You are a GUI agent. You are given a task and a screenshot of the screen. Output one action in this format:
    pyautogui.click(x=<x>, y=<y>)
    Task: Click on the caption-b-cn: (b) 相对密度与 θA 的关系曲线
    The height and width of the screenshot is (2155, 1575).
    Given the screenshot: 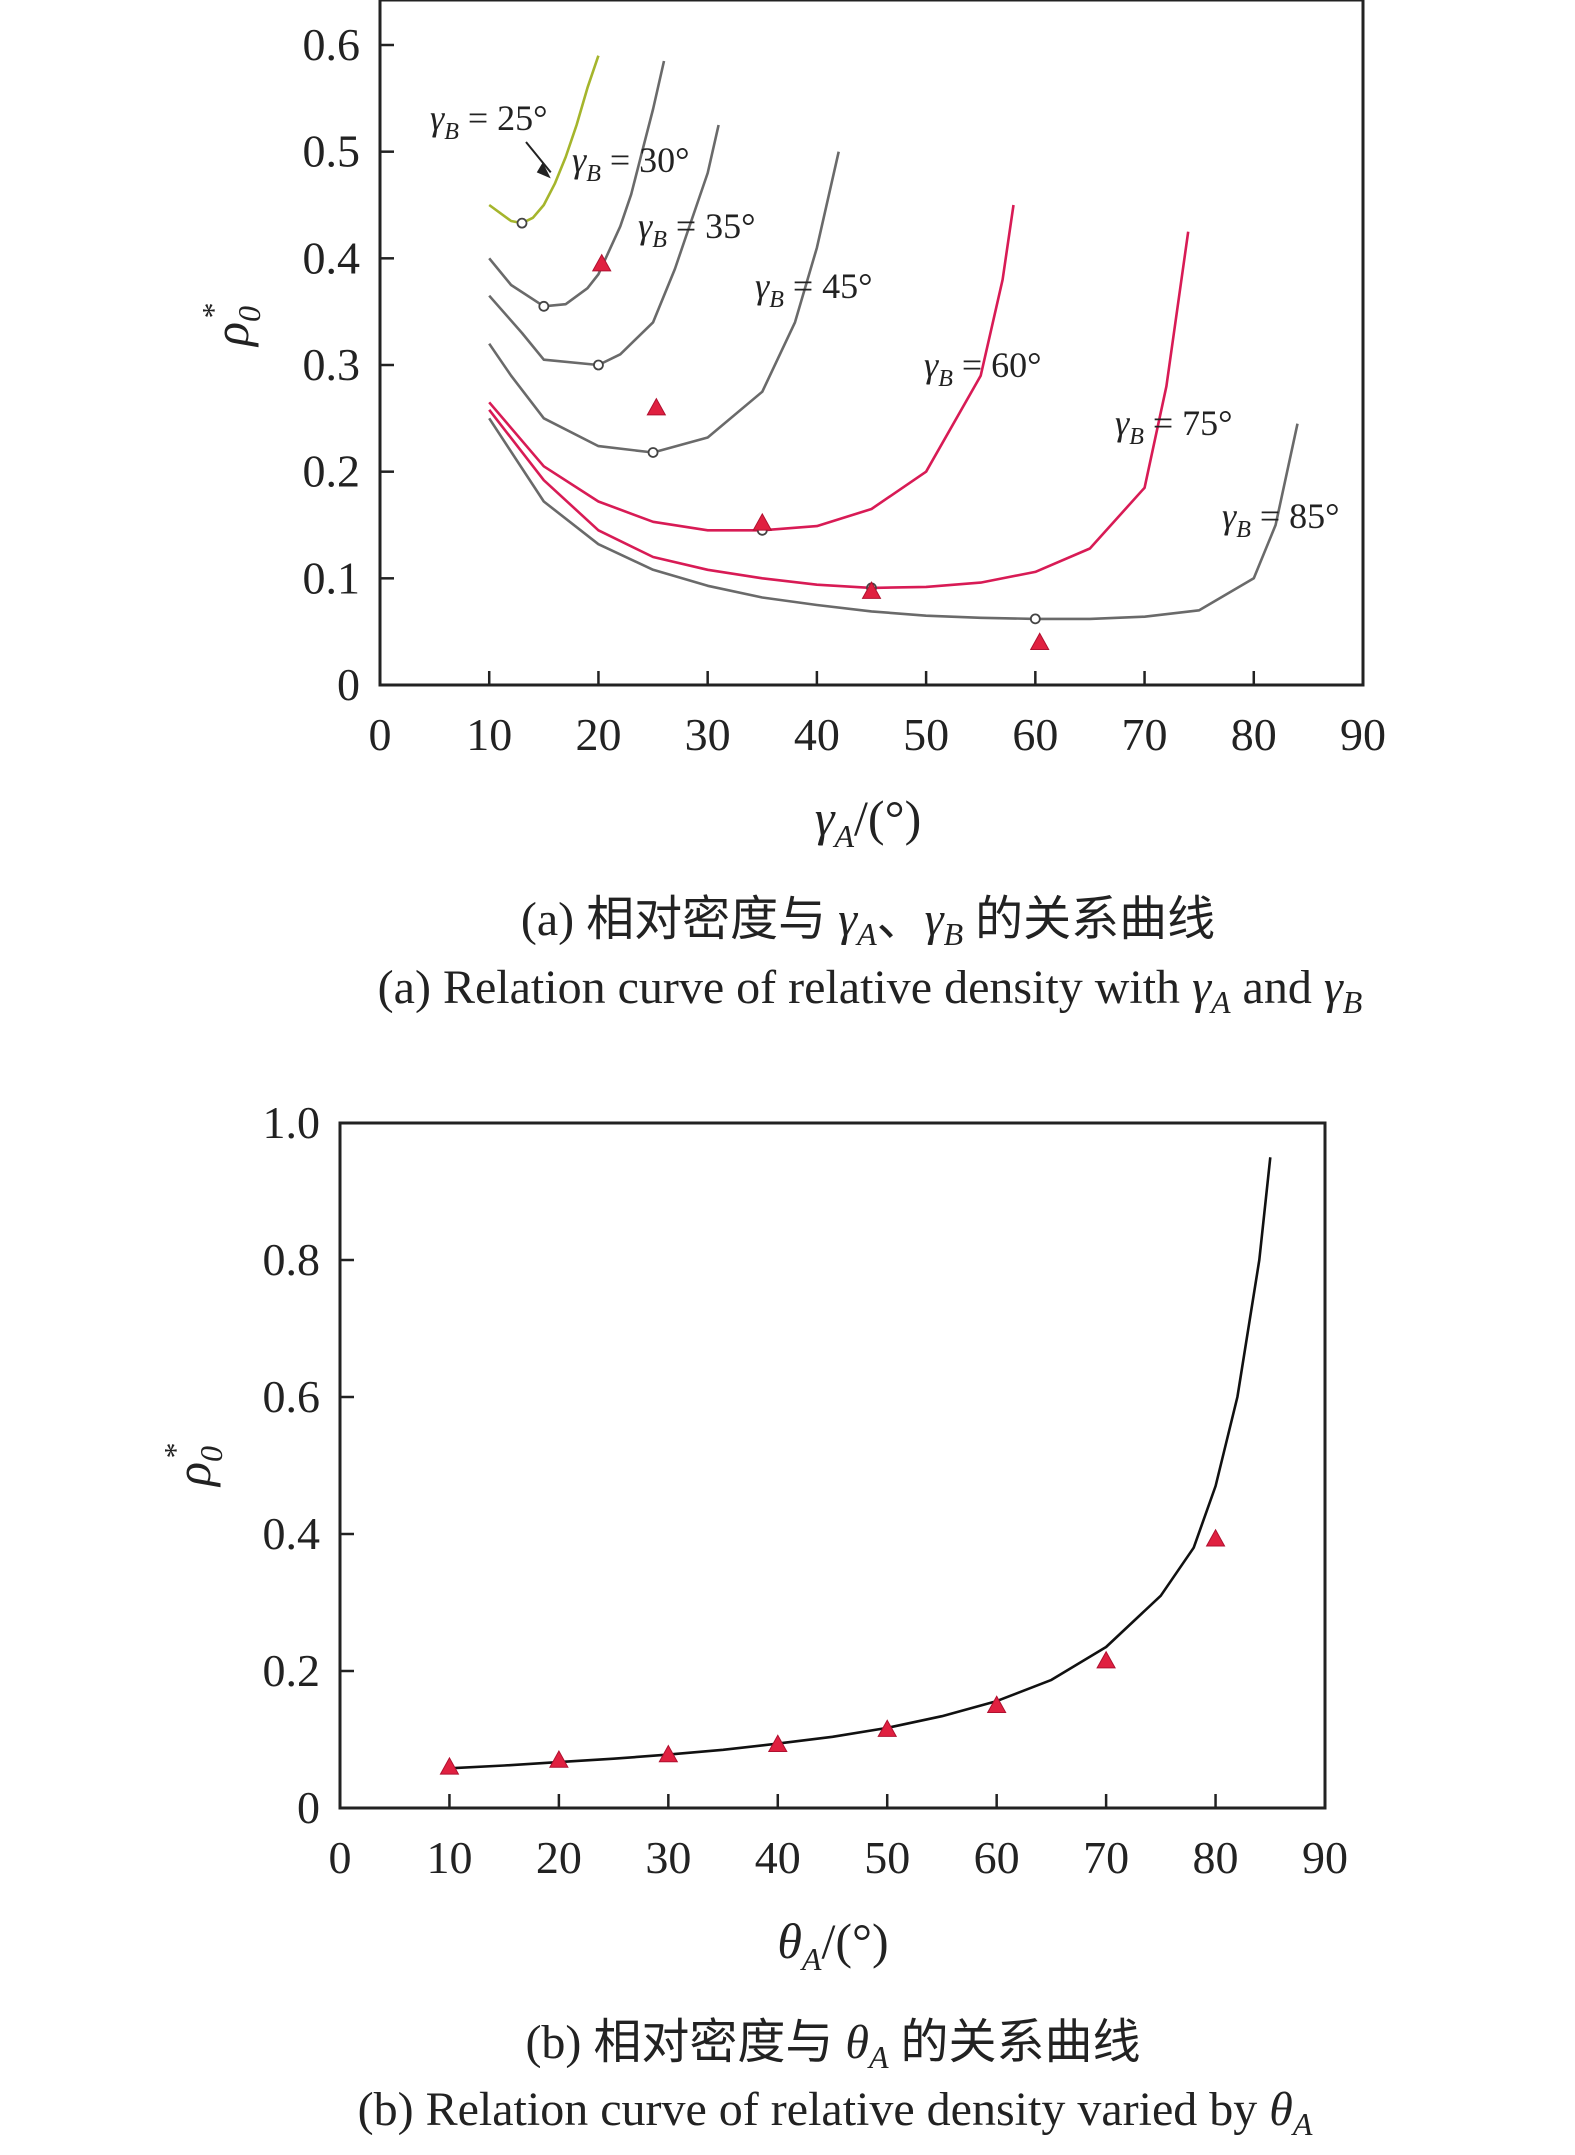 What is the action you would take?
    pyautogui.click(x=832, y=2045)
    